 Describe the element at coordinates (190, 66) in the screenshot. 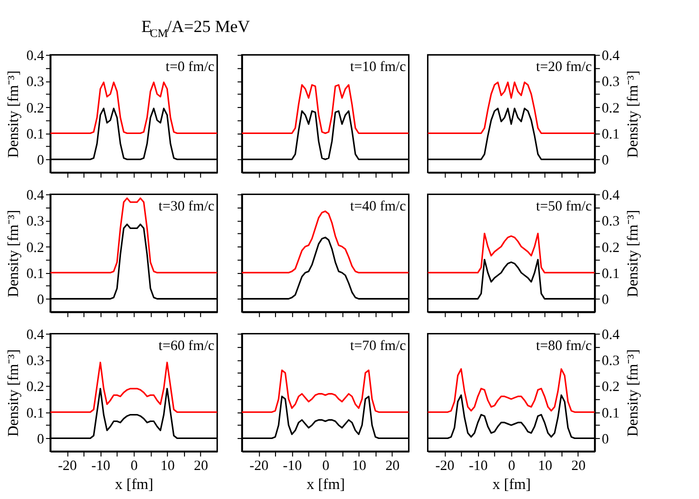

I see `annotation: t=0 fm/c` at that location.